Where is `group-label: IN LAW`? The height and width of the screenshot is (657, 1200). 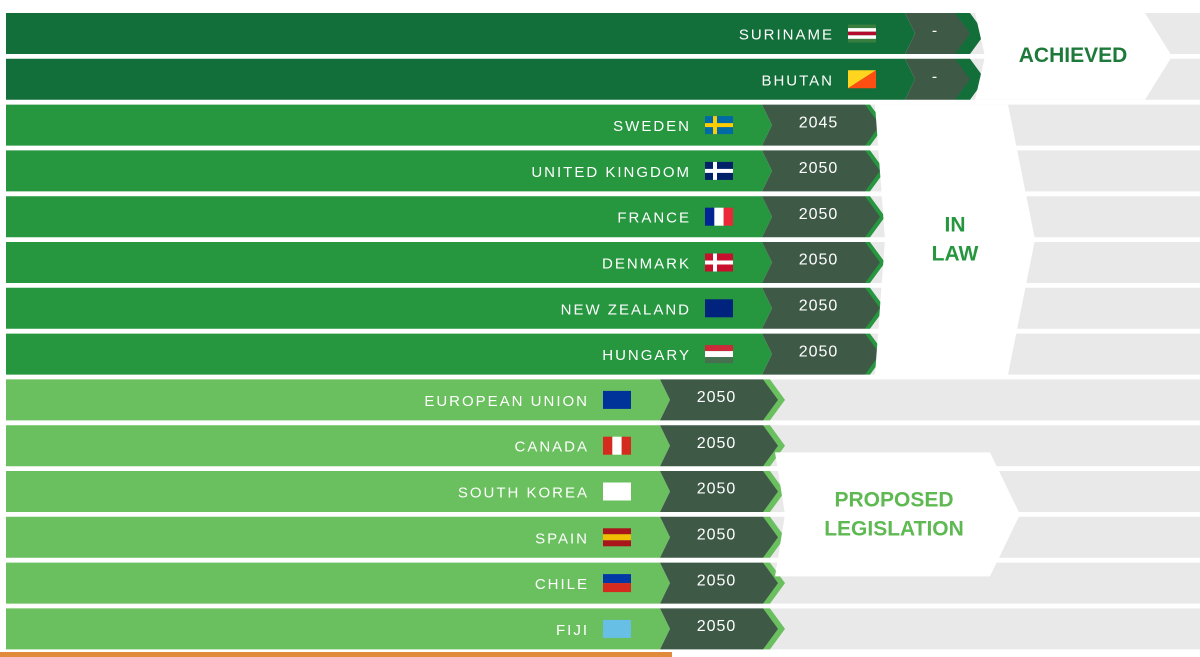
group-label: IN LAW is located at coordinates (955, 239).